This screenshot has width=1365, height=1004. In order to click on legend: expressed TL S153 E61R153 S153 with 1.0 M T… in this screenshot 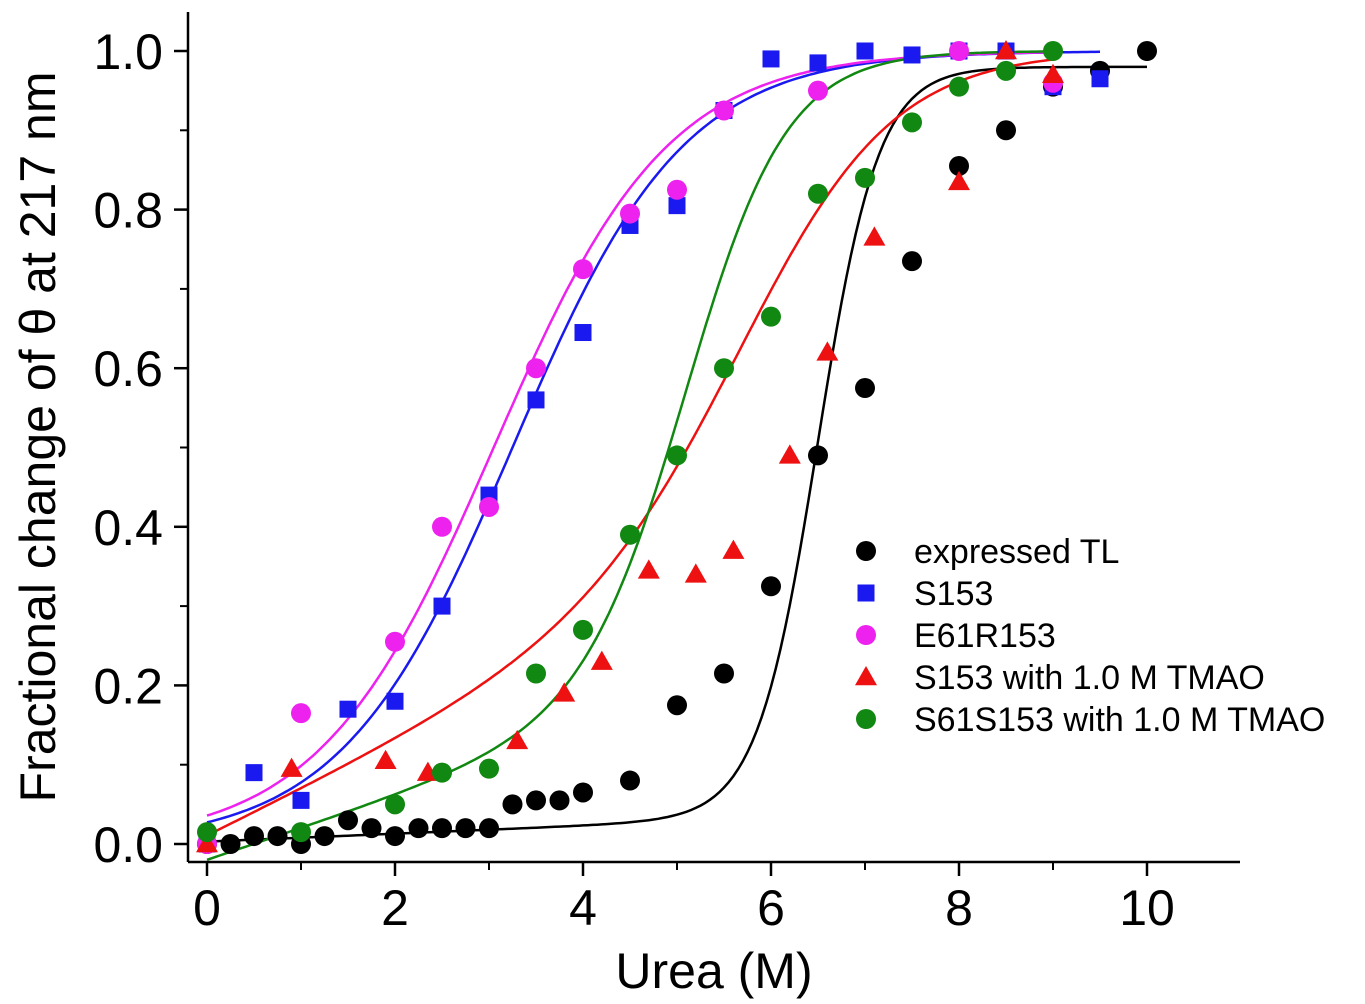, I will do `click(1090, 636)`.